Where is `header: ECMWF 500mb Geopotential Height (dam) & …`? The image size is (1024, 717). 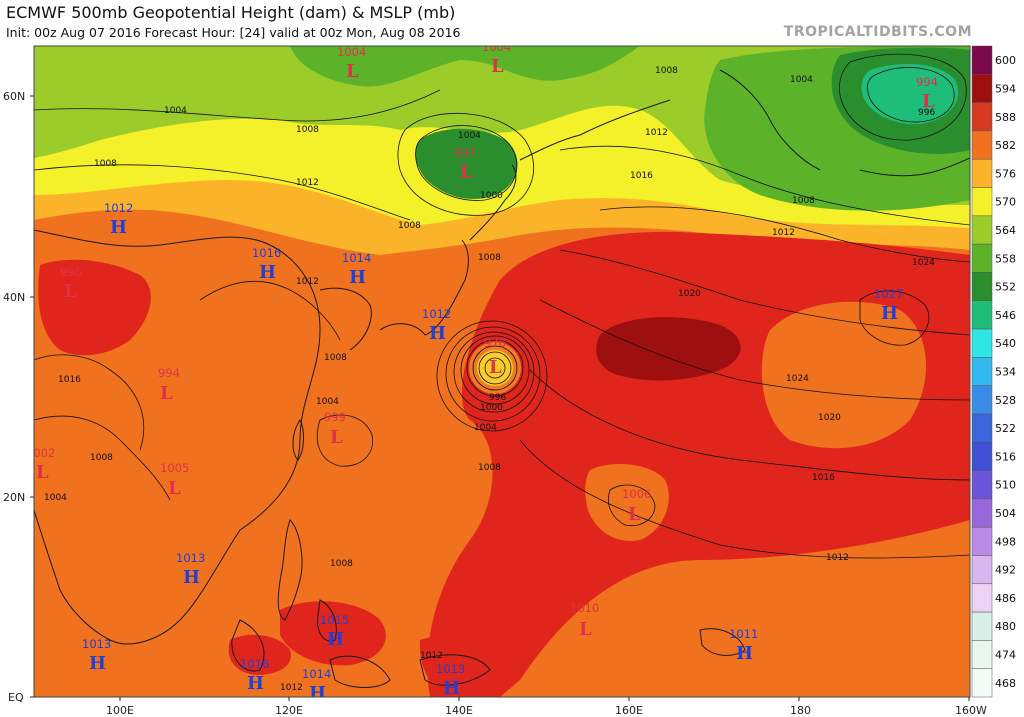 header: ECMWF 500mb Geopotential Height (dam) & … is located at coordinates (512, 23).